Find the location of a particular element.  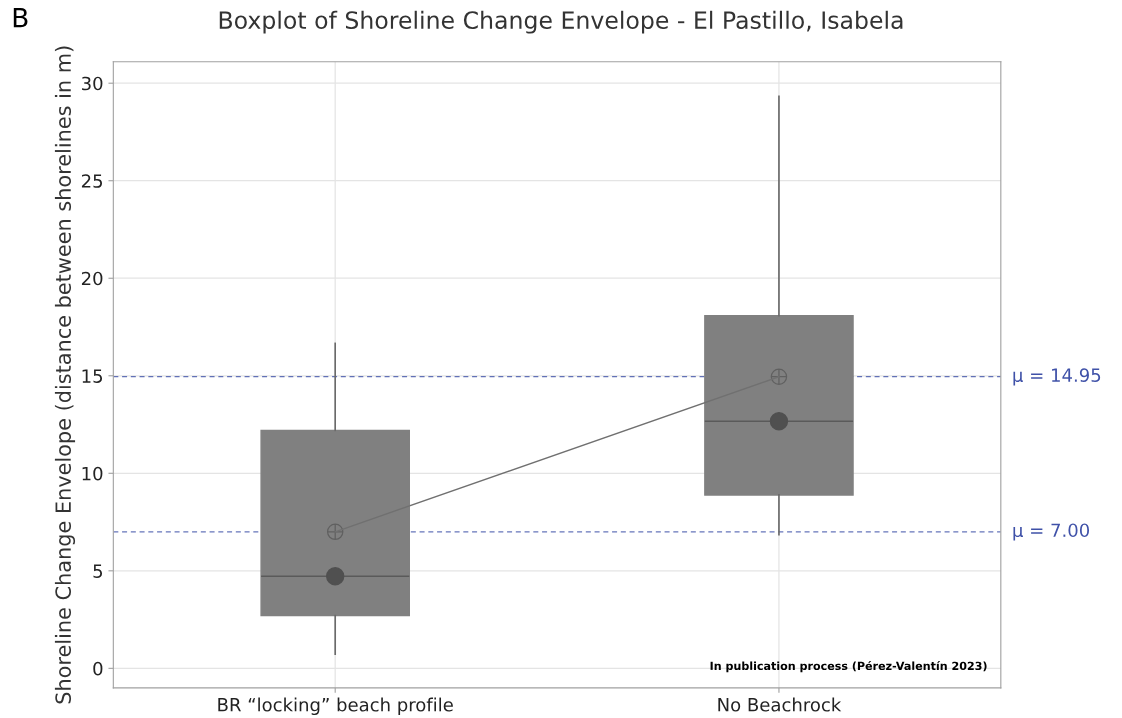

ref-line-label: μ = 7.00 is located at coordinates (1051, 532).